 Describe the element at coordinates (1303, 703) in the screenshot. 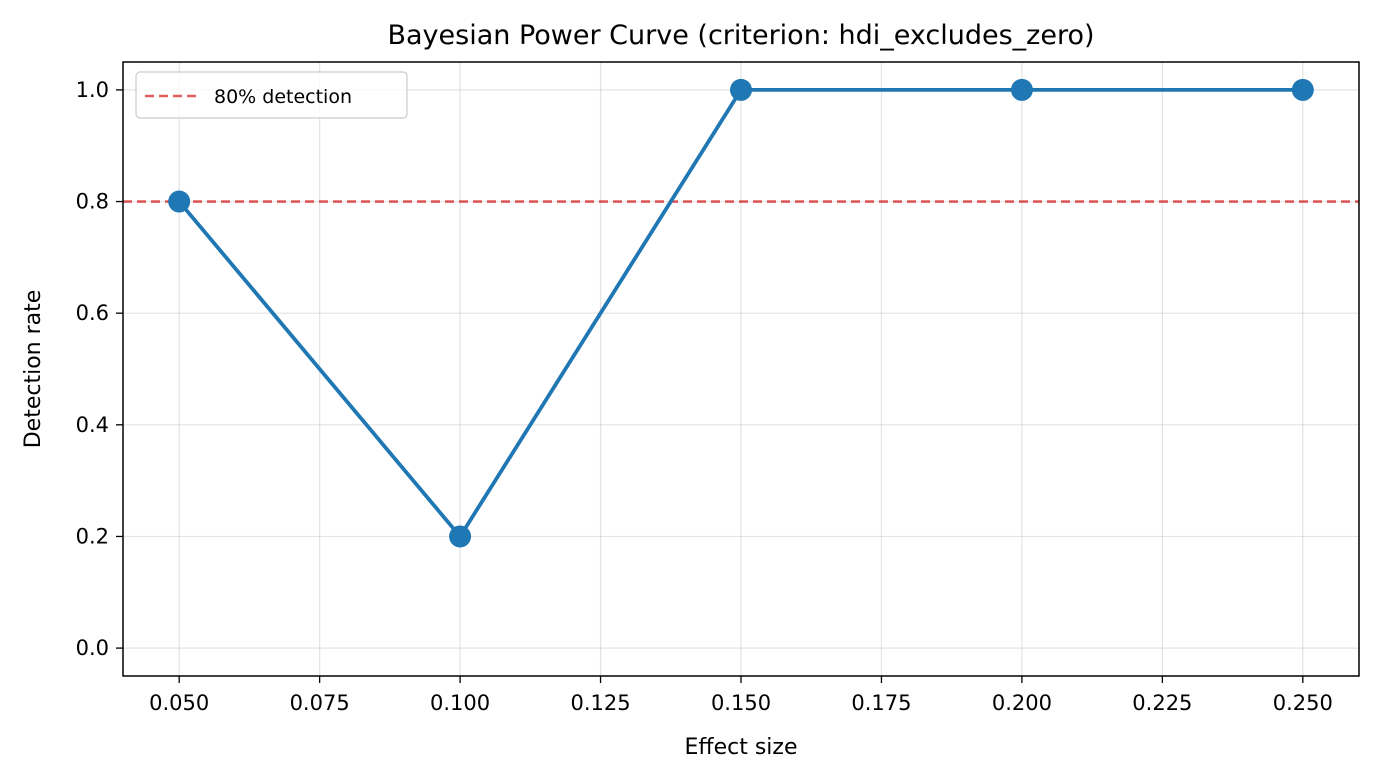

I see `x-tick-label: 0.250` at that location.